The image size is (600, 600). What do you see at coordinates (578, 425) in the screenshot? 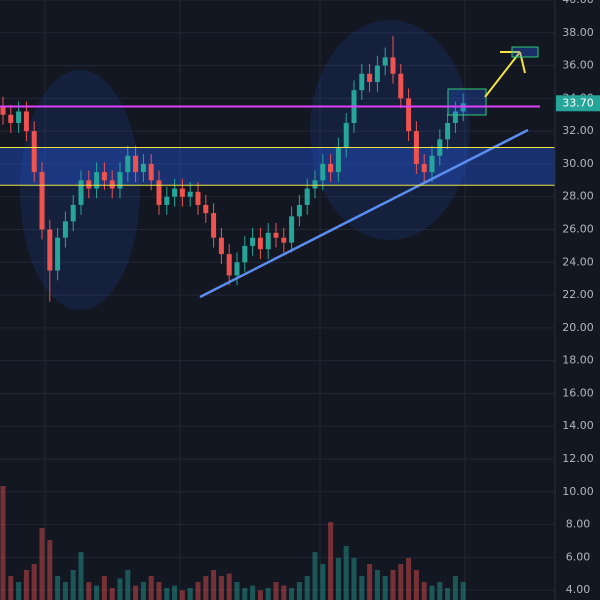
I see `y-tick-label: 14.00` at bounding box center [578, 425].